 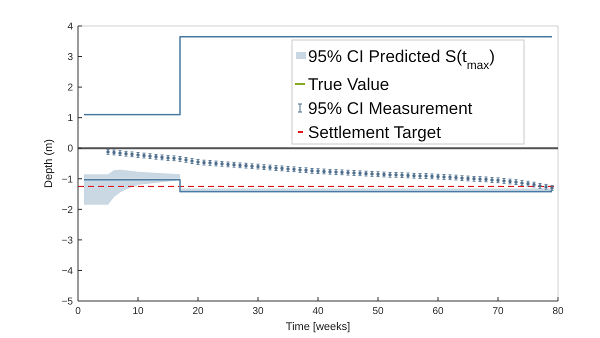 What do you see at coordinates (375, 132) in the screenshot?
I see `legend-label: Settlement Target` at bounding box center [375, 132].